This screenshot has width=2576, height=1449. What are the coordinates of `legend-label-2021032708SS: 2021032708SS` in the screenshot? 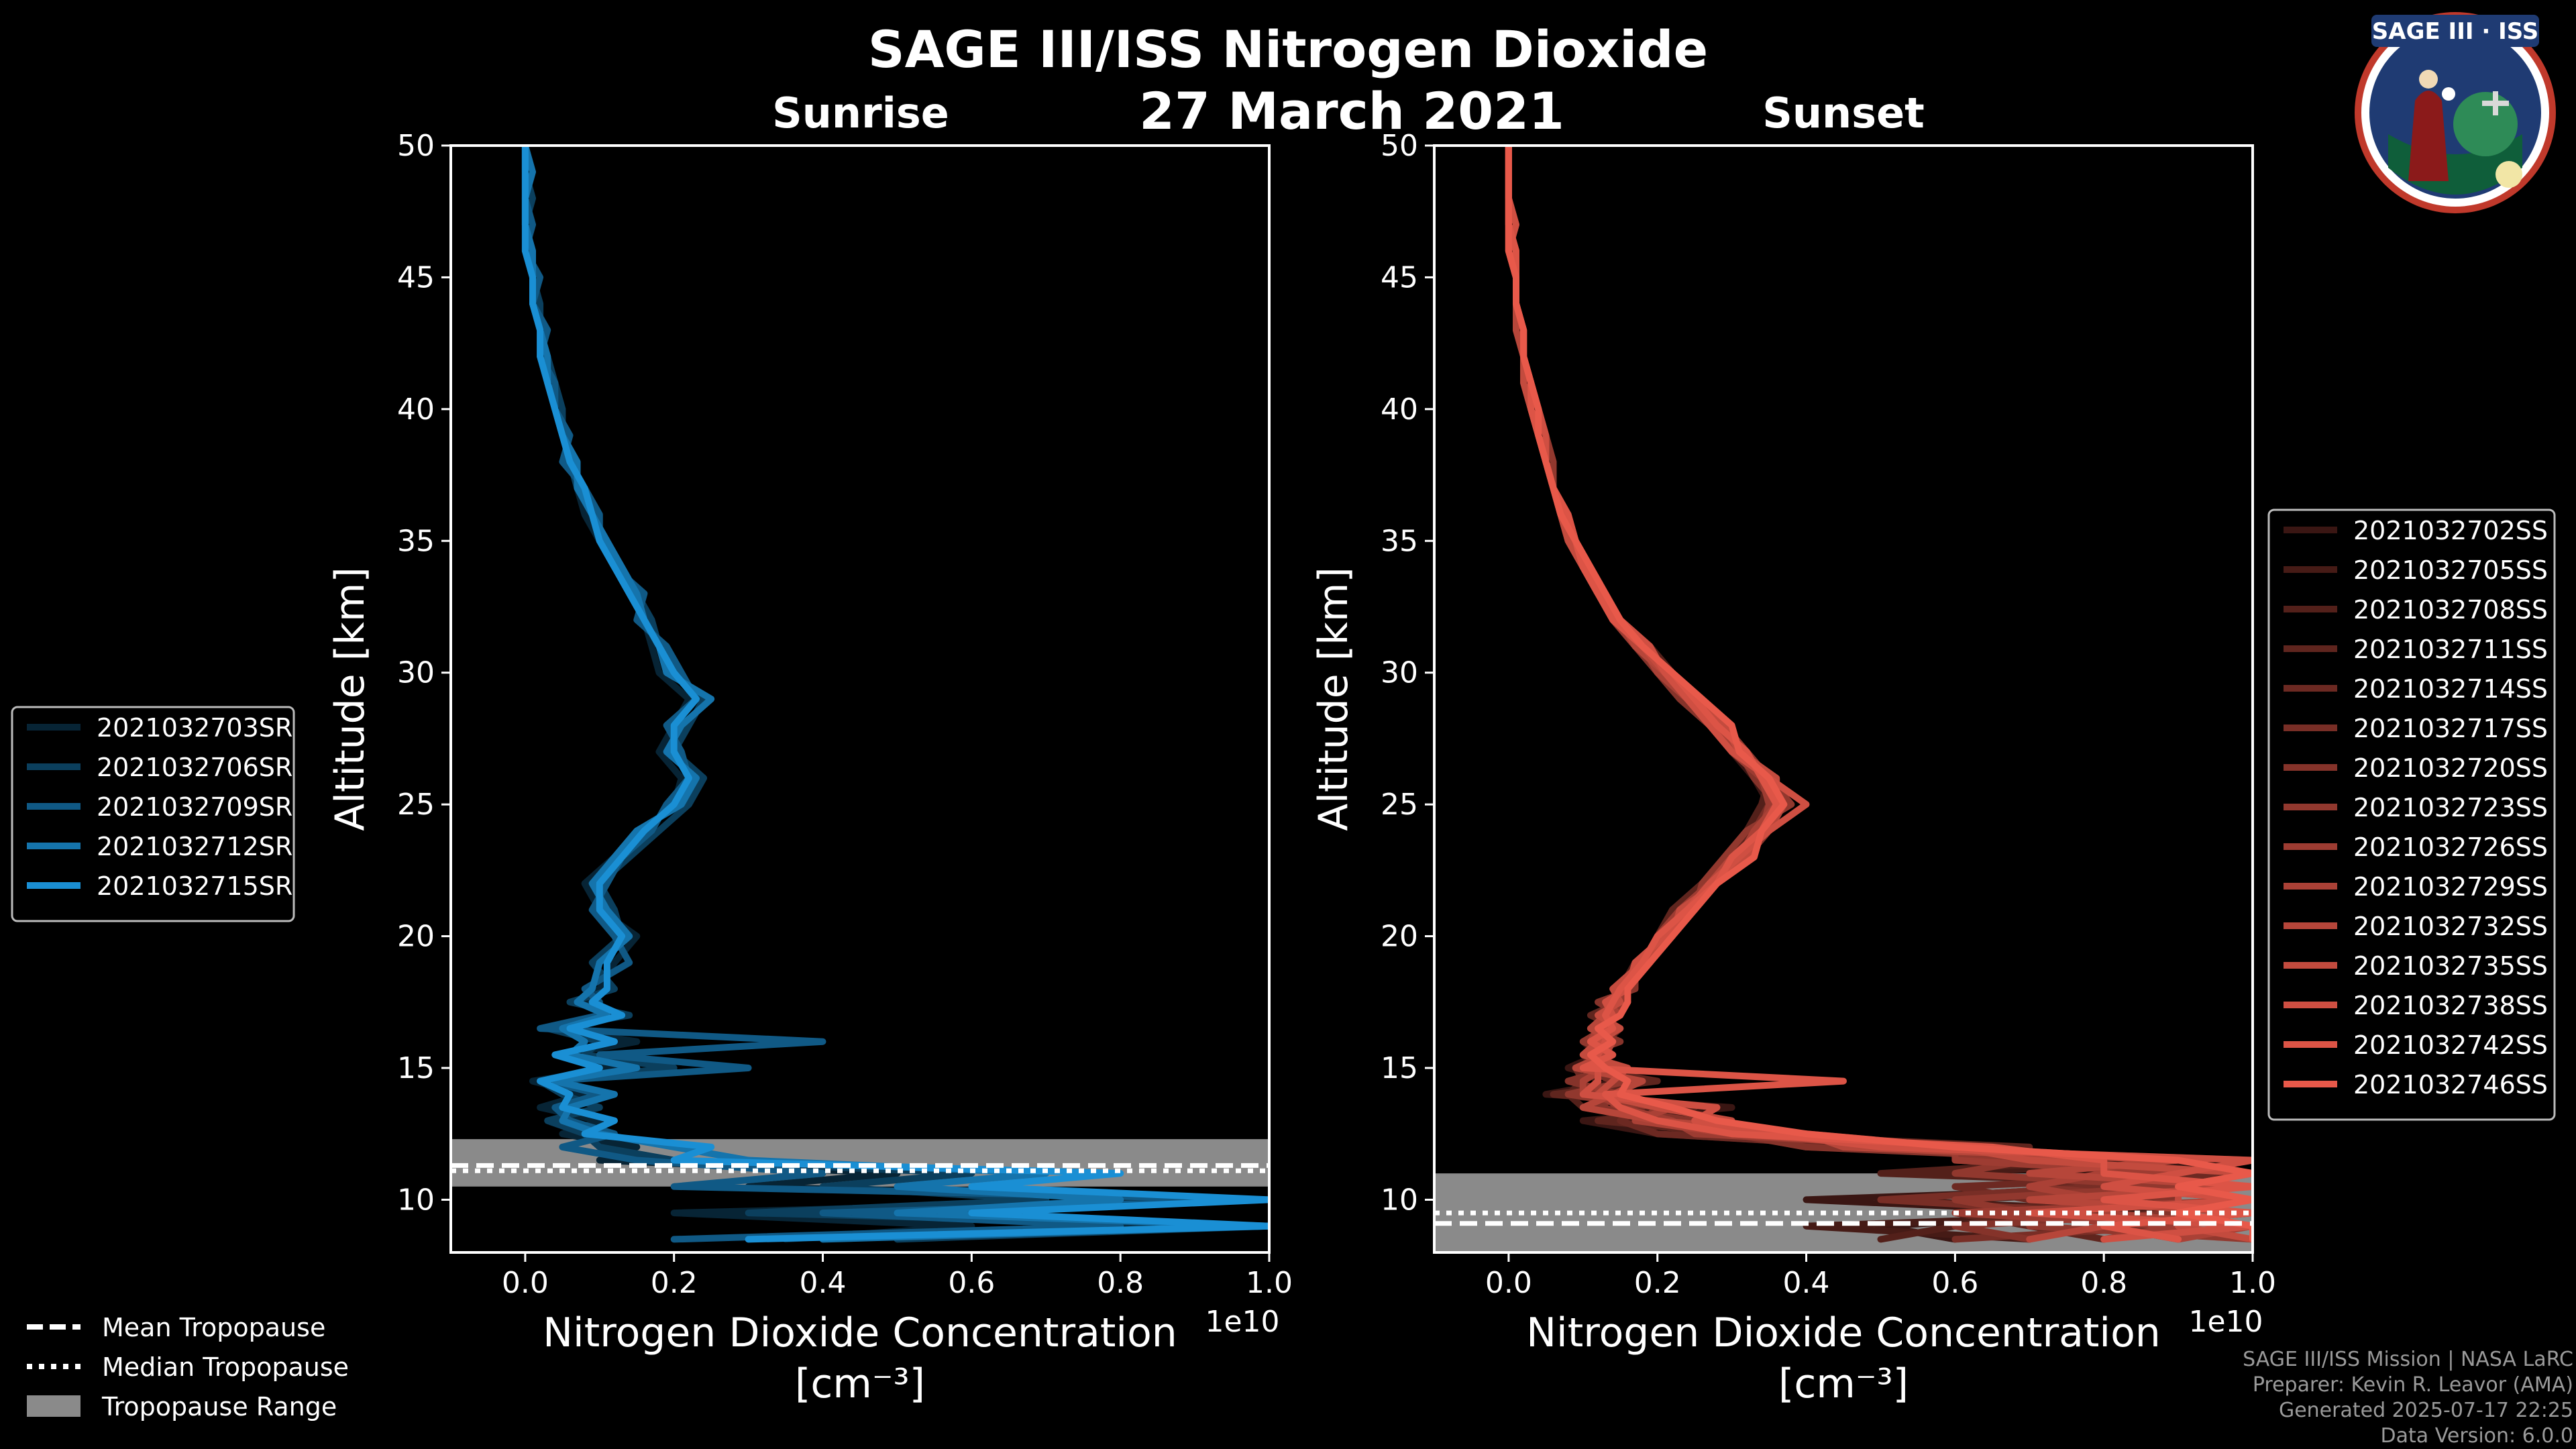 It's located at (2450, 610).